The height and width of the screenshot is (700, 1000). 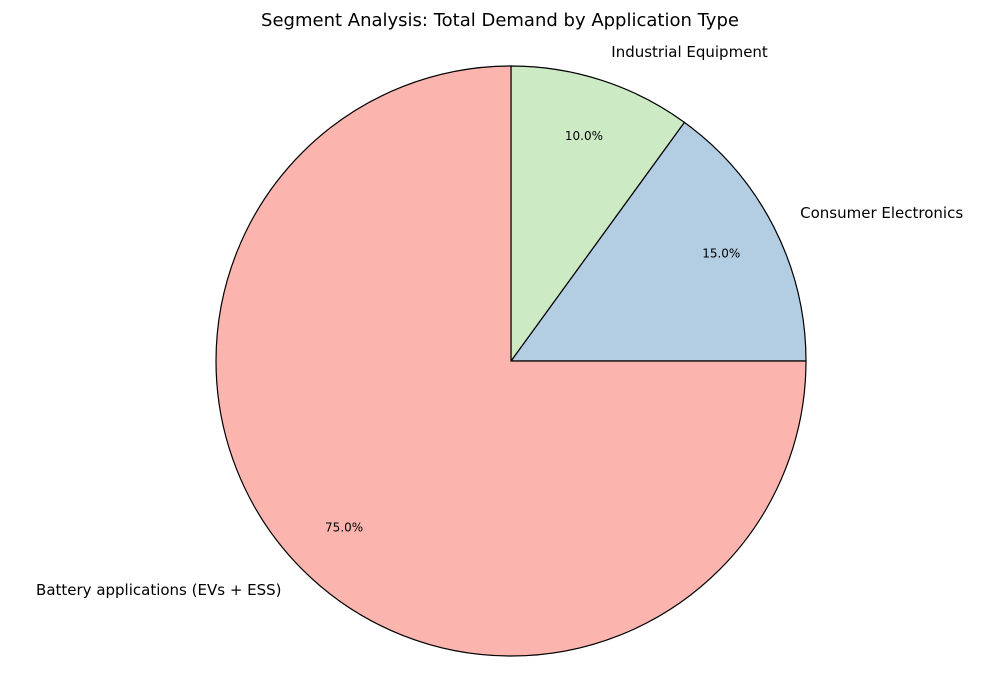 What do you see at coordinates (584, 136) in the screenshot?
I see `slice-percent-label: 10.0%` at bounding box center [584, 136].